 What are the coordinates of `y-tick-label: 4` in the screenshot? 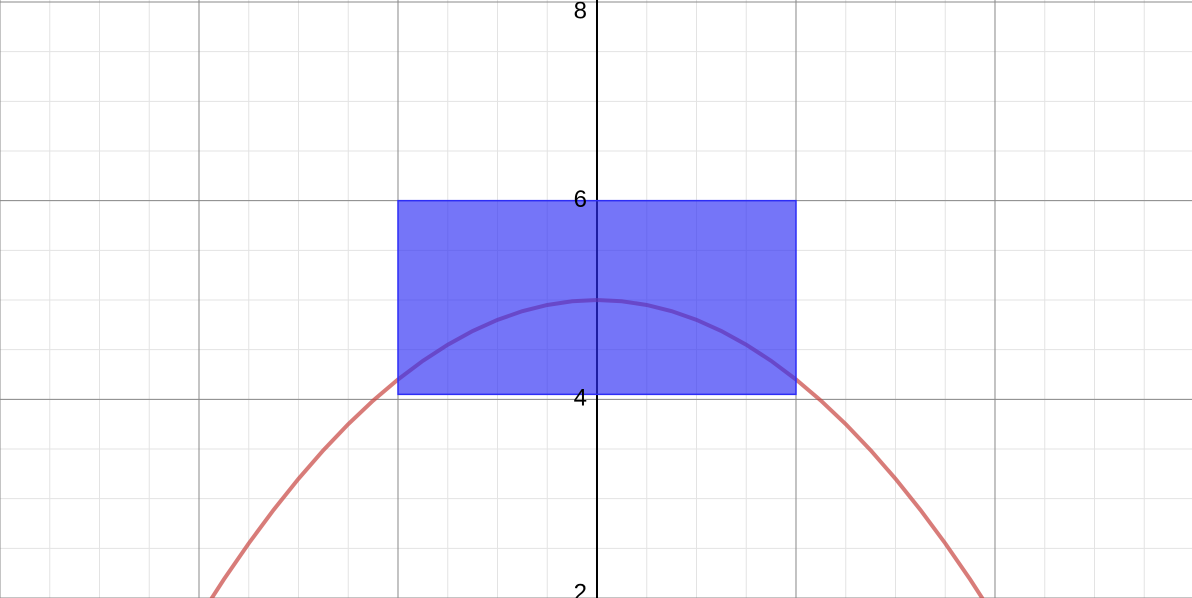 It's located at (580, 398).